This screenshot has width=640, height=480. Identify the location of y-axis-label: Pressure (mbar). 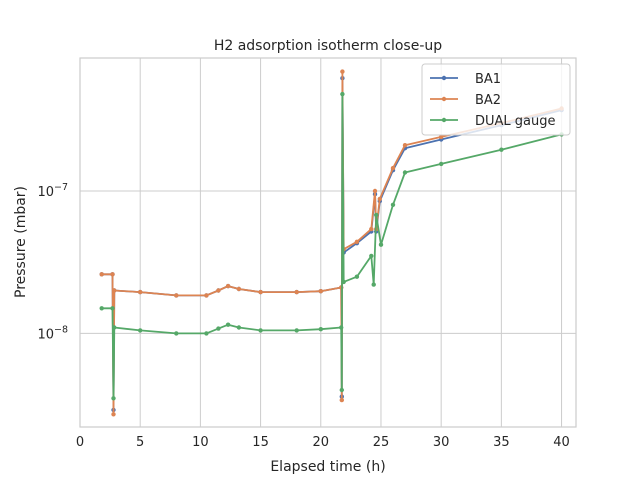
(21, 242).